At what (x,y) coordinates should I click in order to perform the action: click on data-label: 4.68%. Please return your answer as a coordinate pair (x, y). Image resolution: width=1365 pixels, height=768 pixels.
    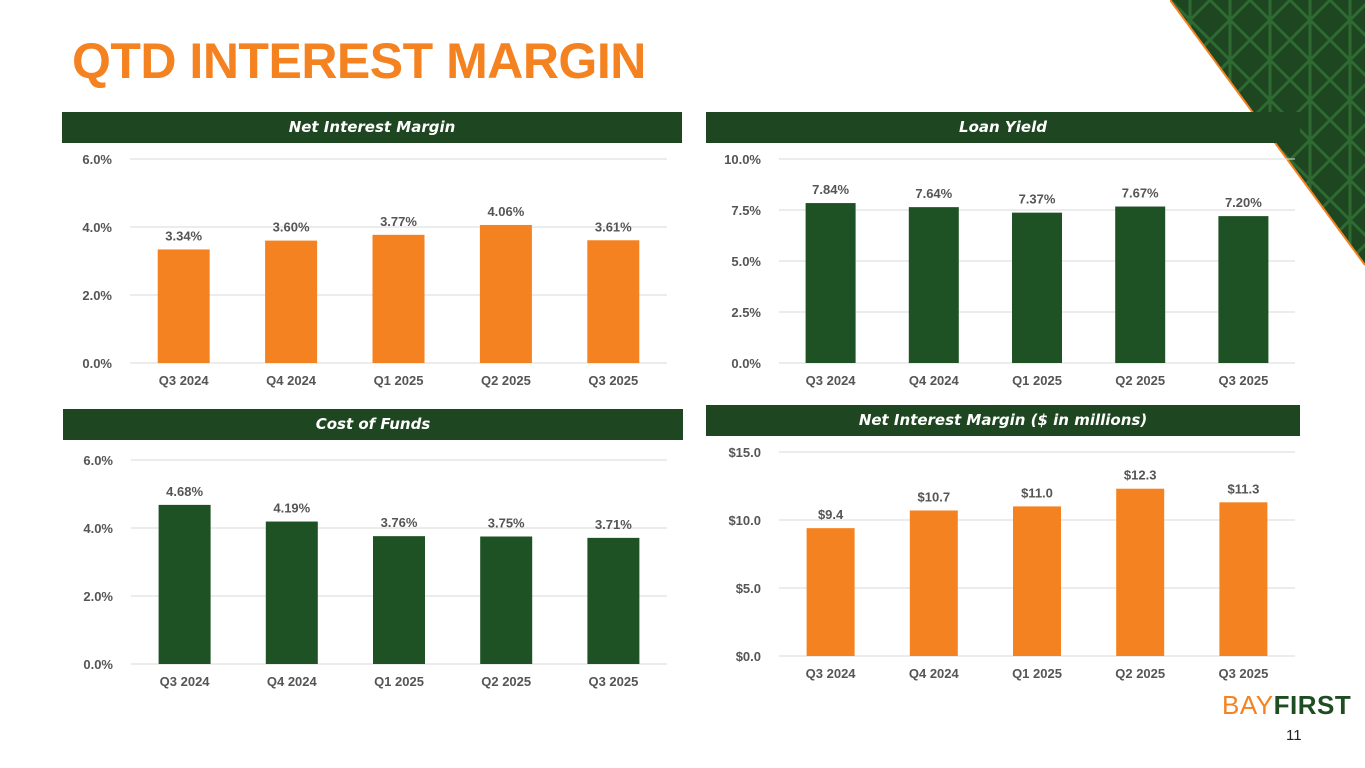
    Looking at the image, I should click on (184, 491).